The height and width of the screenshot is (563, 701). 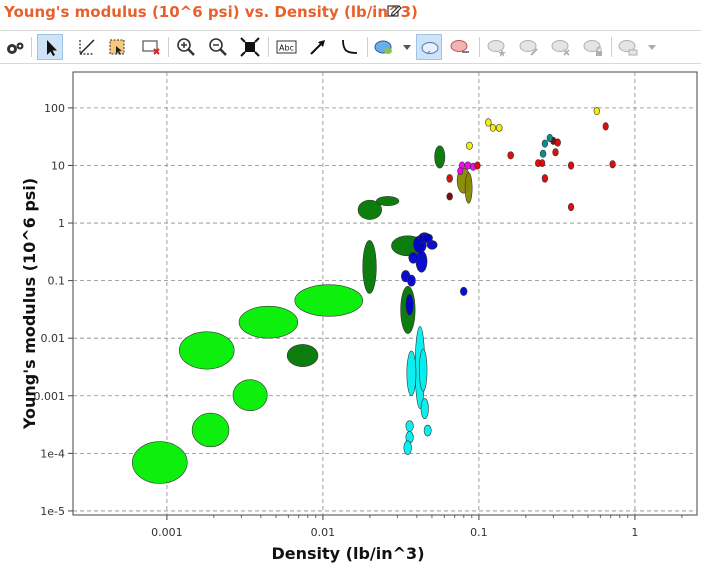 I want to click on y-tick-label: 0.001, so click(x=50, y=396).